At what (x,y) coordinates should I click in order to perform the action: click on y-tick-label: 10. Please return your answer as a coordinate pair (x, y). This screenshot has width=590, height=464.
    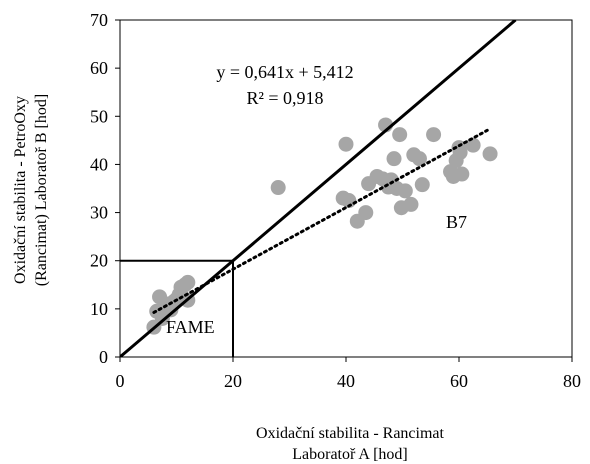
    Looking at the image, I should click on (99, 309).